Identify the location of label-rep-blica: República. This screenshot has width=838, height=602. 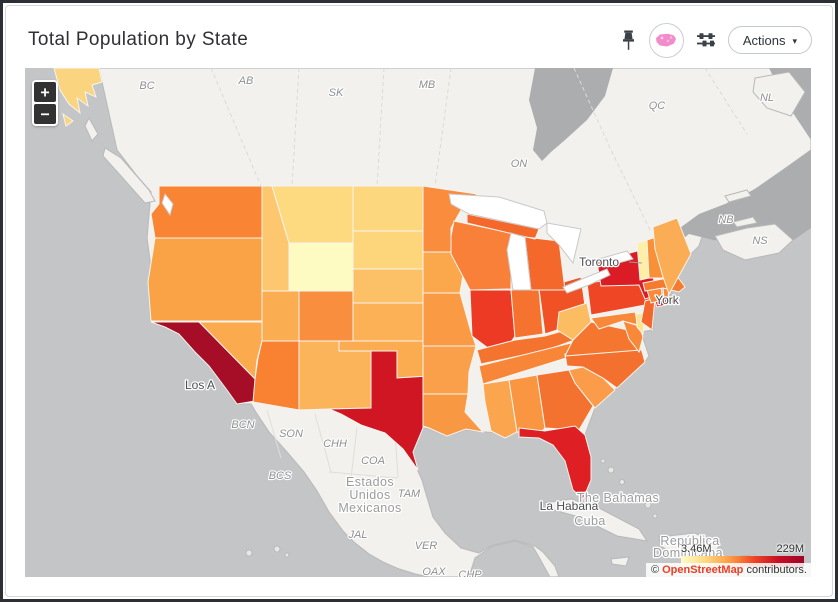
(689, 541).